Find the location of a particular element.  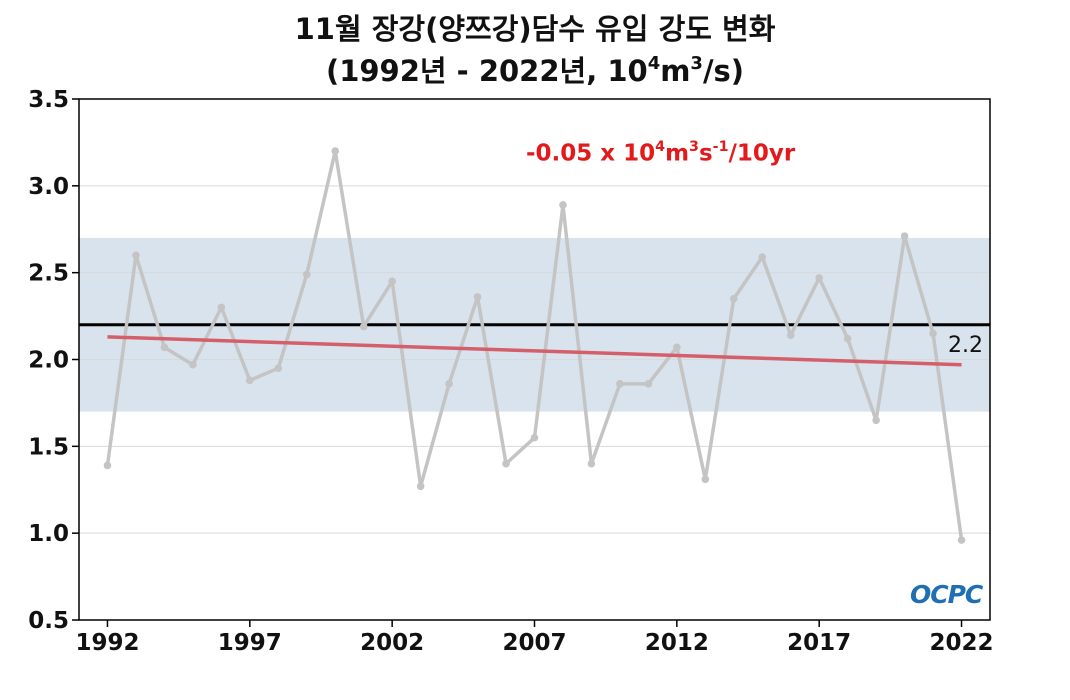

x-tick-label: 2022 is located at coordinates (962, 643).